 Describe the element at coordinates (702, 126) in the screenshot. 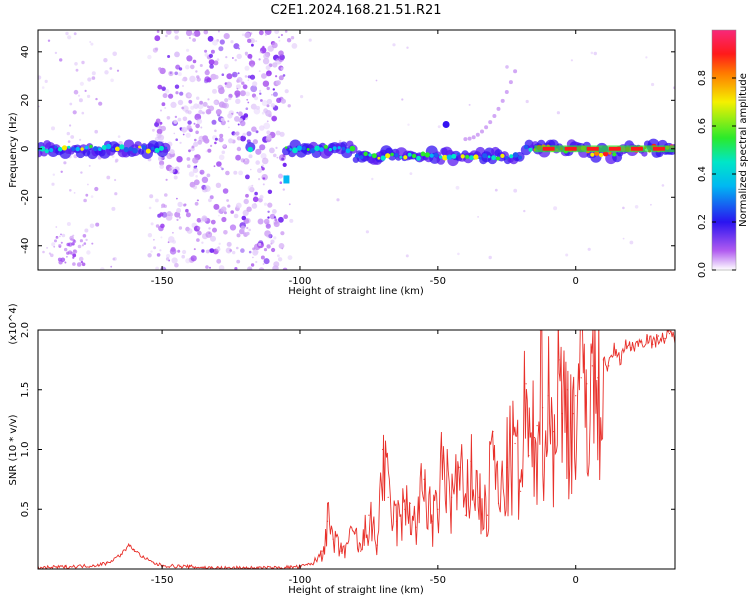

I see `colorbar-tick-label: 0.6` at that location.